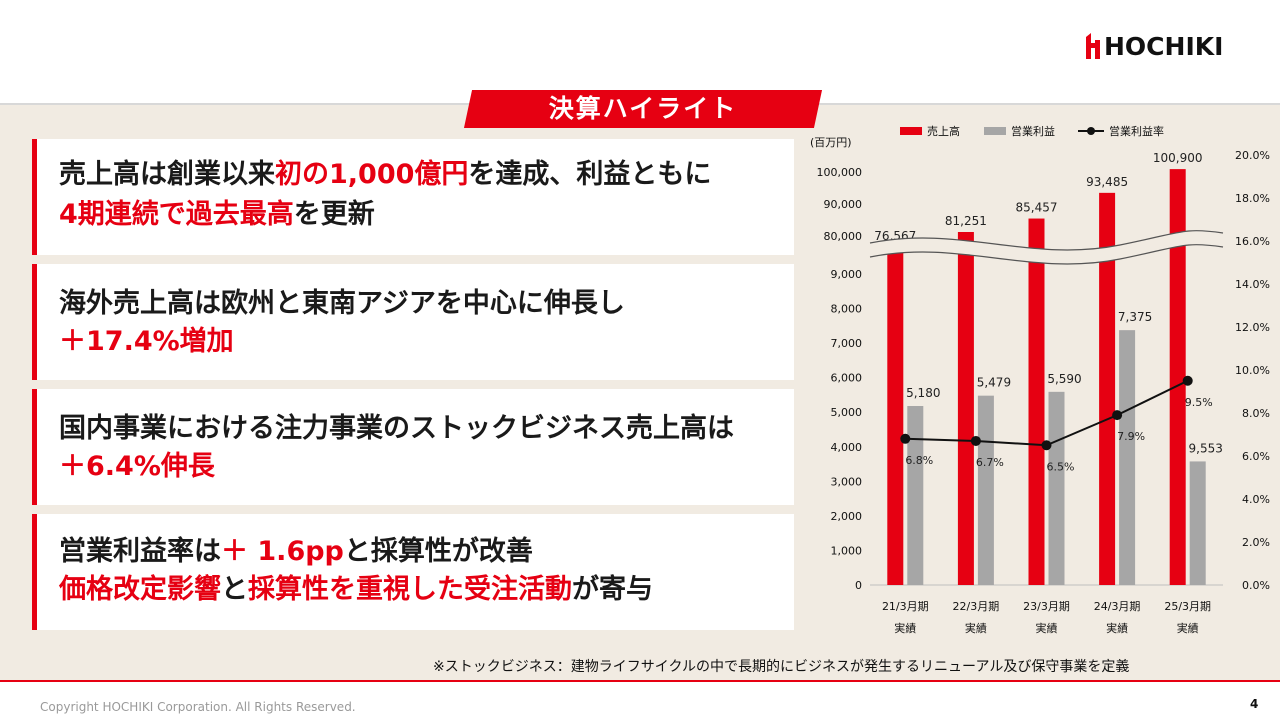 The width and height of the screenshot is (1280, 720). What do you see at coordinates (847, 550) in the screenshot?
I see `y-left-tick: 1,000` at bounding box center [847, 550].